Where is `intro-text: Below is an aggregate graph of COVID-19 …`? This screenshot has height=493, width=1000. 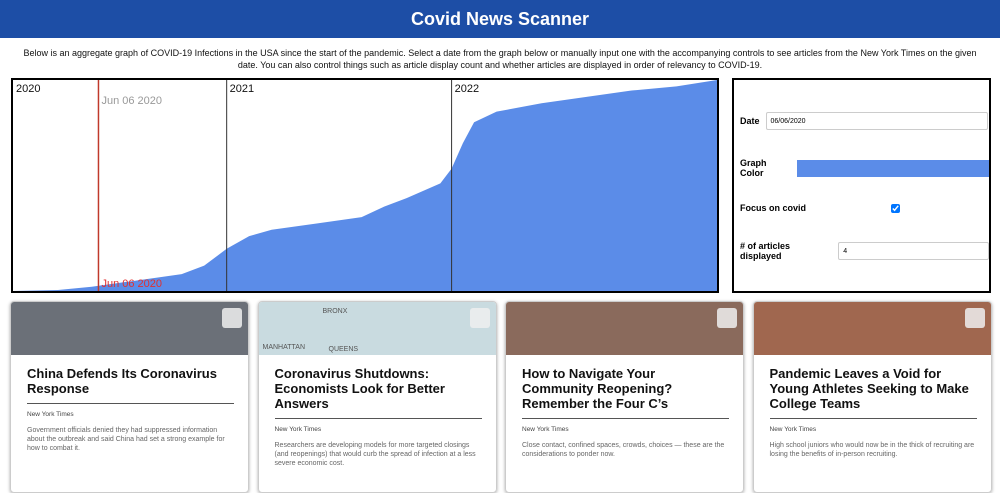 intro-text: Below is an aggregate graph of COVID-19 … is located at coordinates (500, 59).